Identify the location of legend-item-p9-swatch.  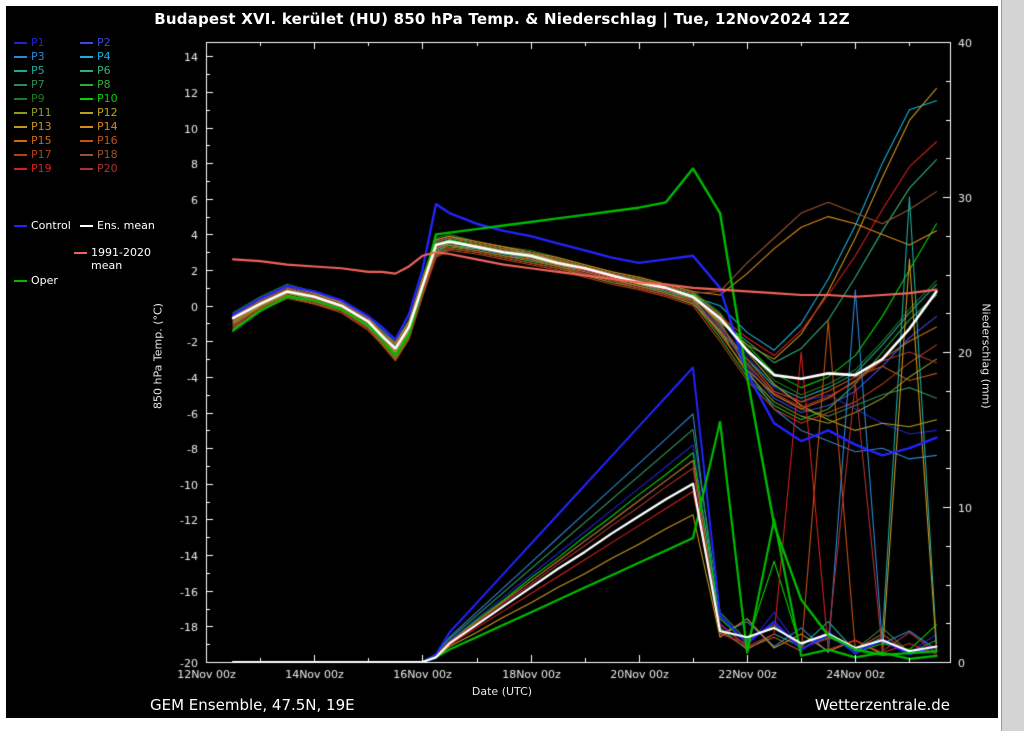
(20, 99).